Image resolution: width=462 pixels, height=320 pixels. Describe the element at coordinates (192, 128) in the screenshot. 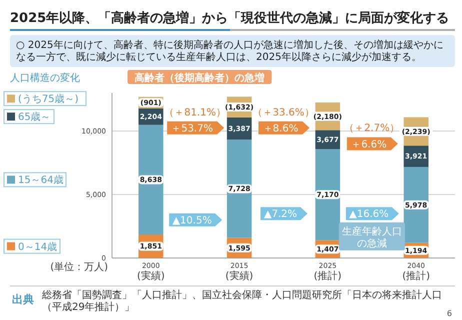

I see `annotation: ＋53.7%` at that location.